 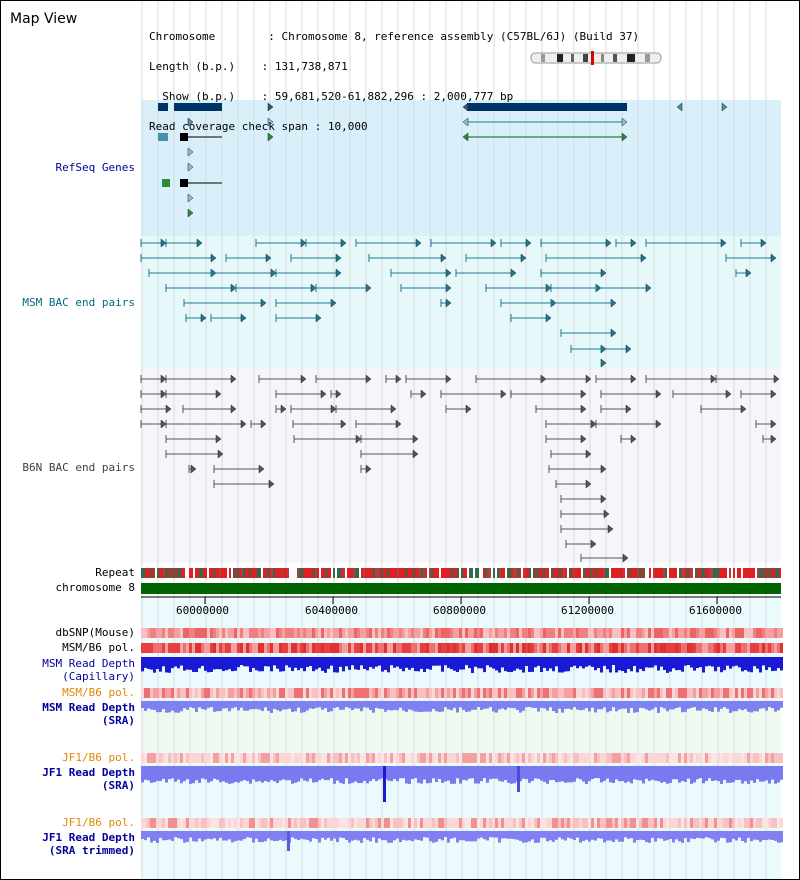 I want to click on info-line-coverage: Read coverage check span : 10,000, so click(x=258, y=126).